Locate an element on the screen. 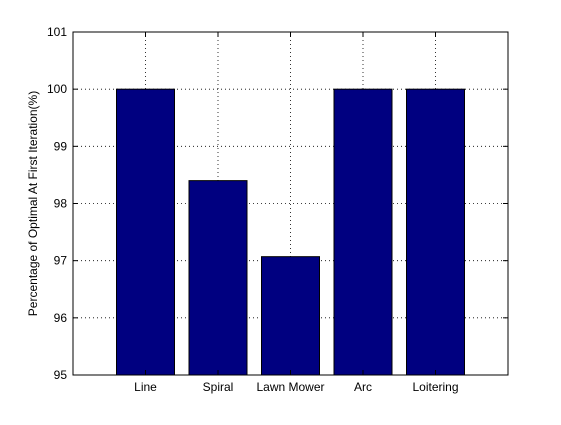 The width and height of the screenshot is (561, 425). y-tick-label: 95 is located at coordinates (61, 375).